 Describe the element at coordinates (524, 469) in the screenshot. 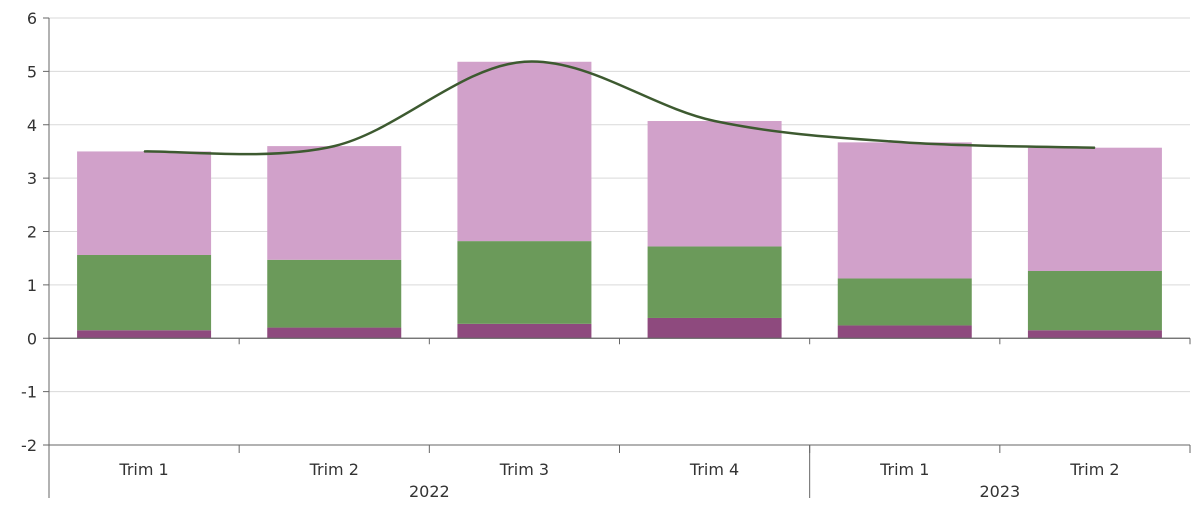

I see `x-tick-label-2: Trim 3` at that location.